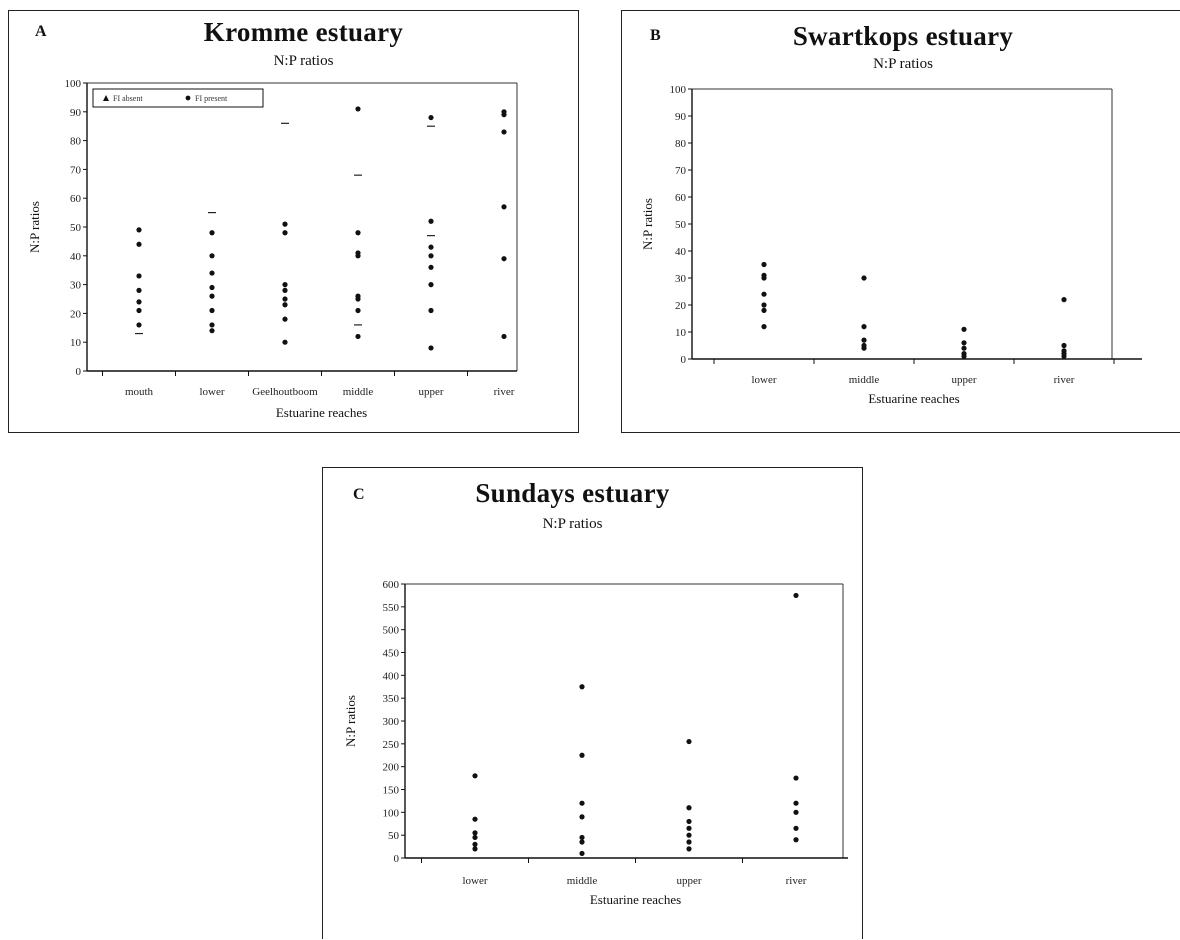  I want to click on y-tick-label: 500, so click(391, 631).